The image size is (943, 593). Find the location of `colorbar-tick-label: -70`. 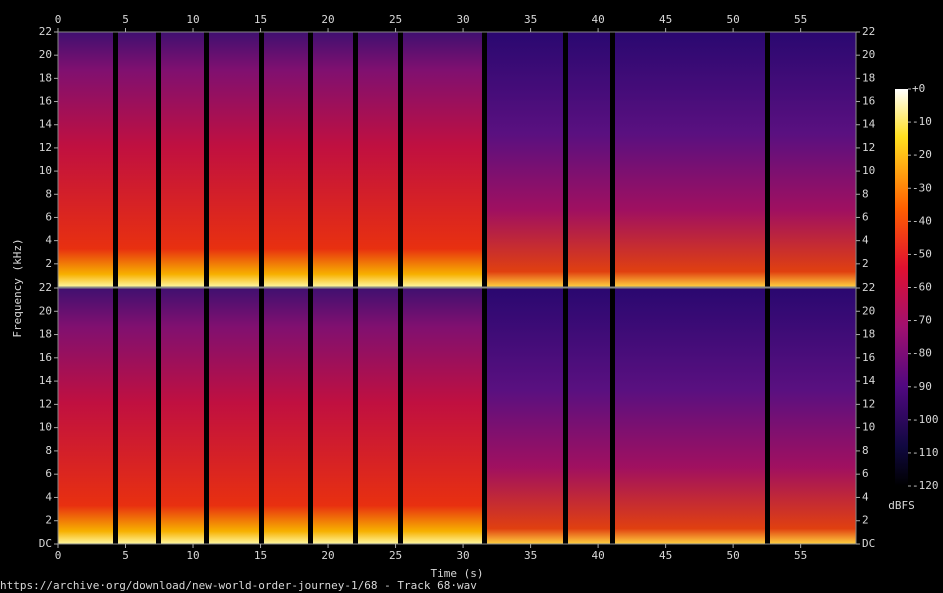

colorbar-tick-label: -70 is located at coordinates (922, 320).